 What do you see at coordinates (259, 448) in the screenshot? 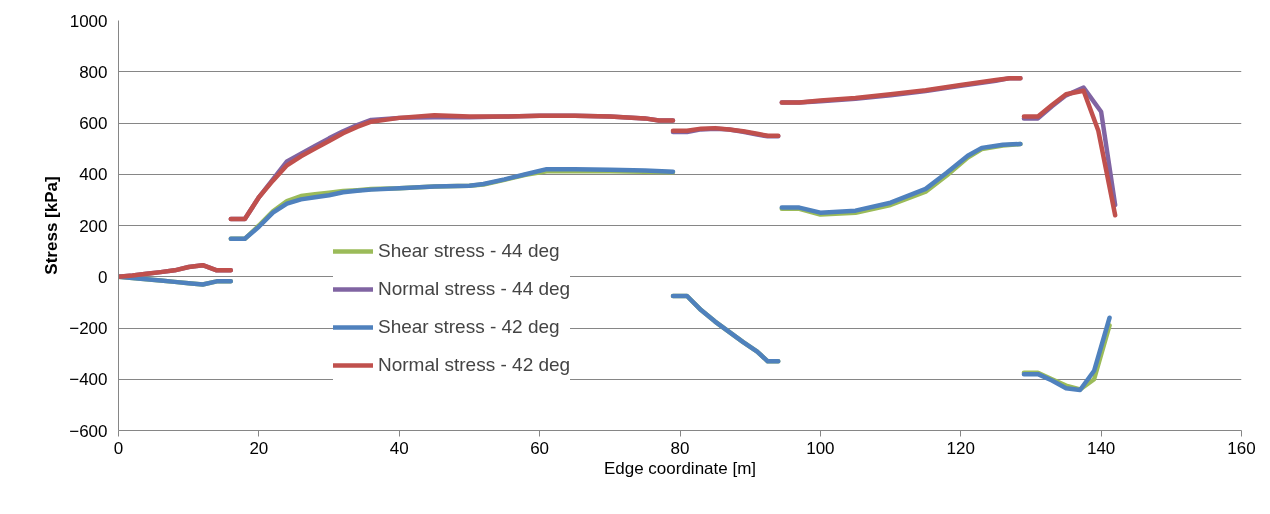
I see `x-tick-label: 20` at bounding box center [259, 448].